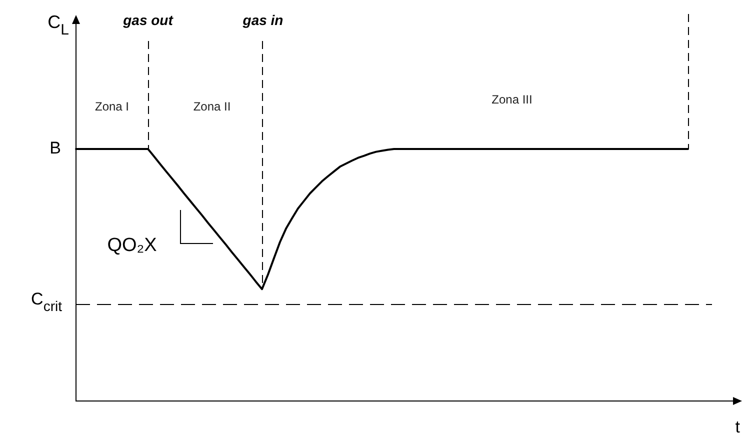 The image size is (742, 439). Describe the element at coordinates (132, 245) in the screenshot. I see `annotation: QO₂X` at that location.